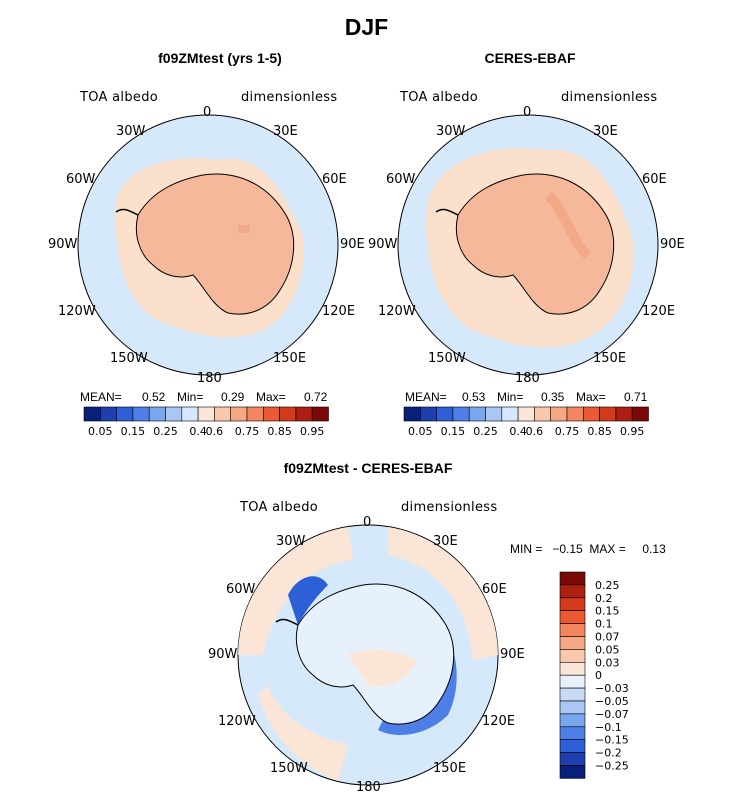  Describe the element at coordinates (654, 179) in the screenshot. I see `panel2-lon-60e: 60E` at that location.